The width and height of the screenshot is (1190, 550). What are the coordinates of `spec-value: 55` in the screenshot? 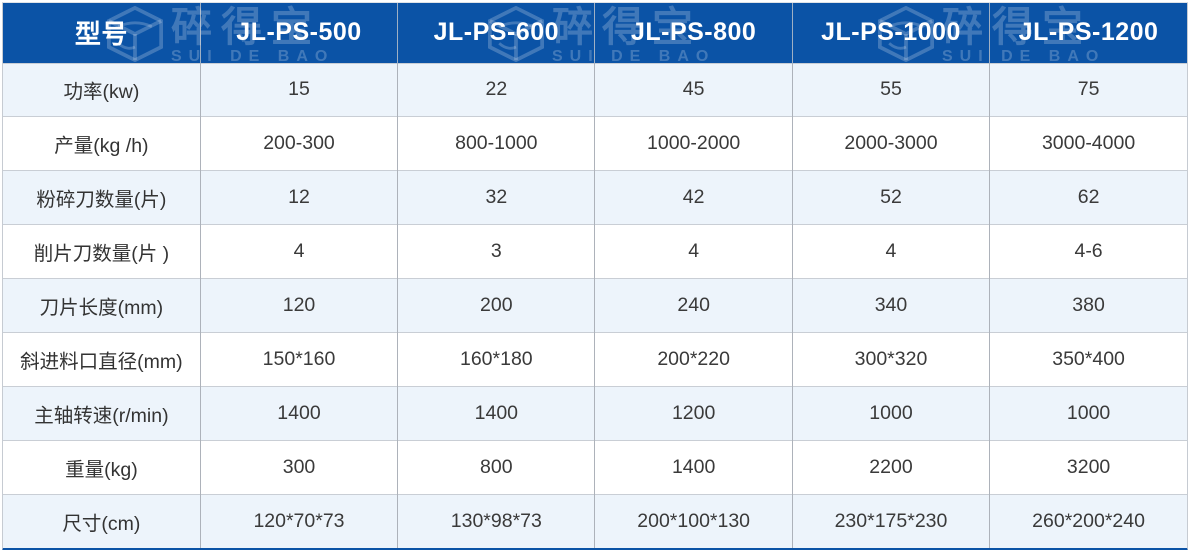 It's located at (890, 89).